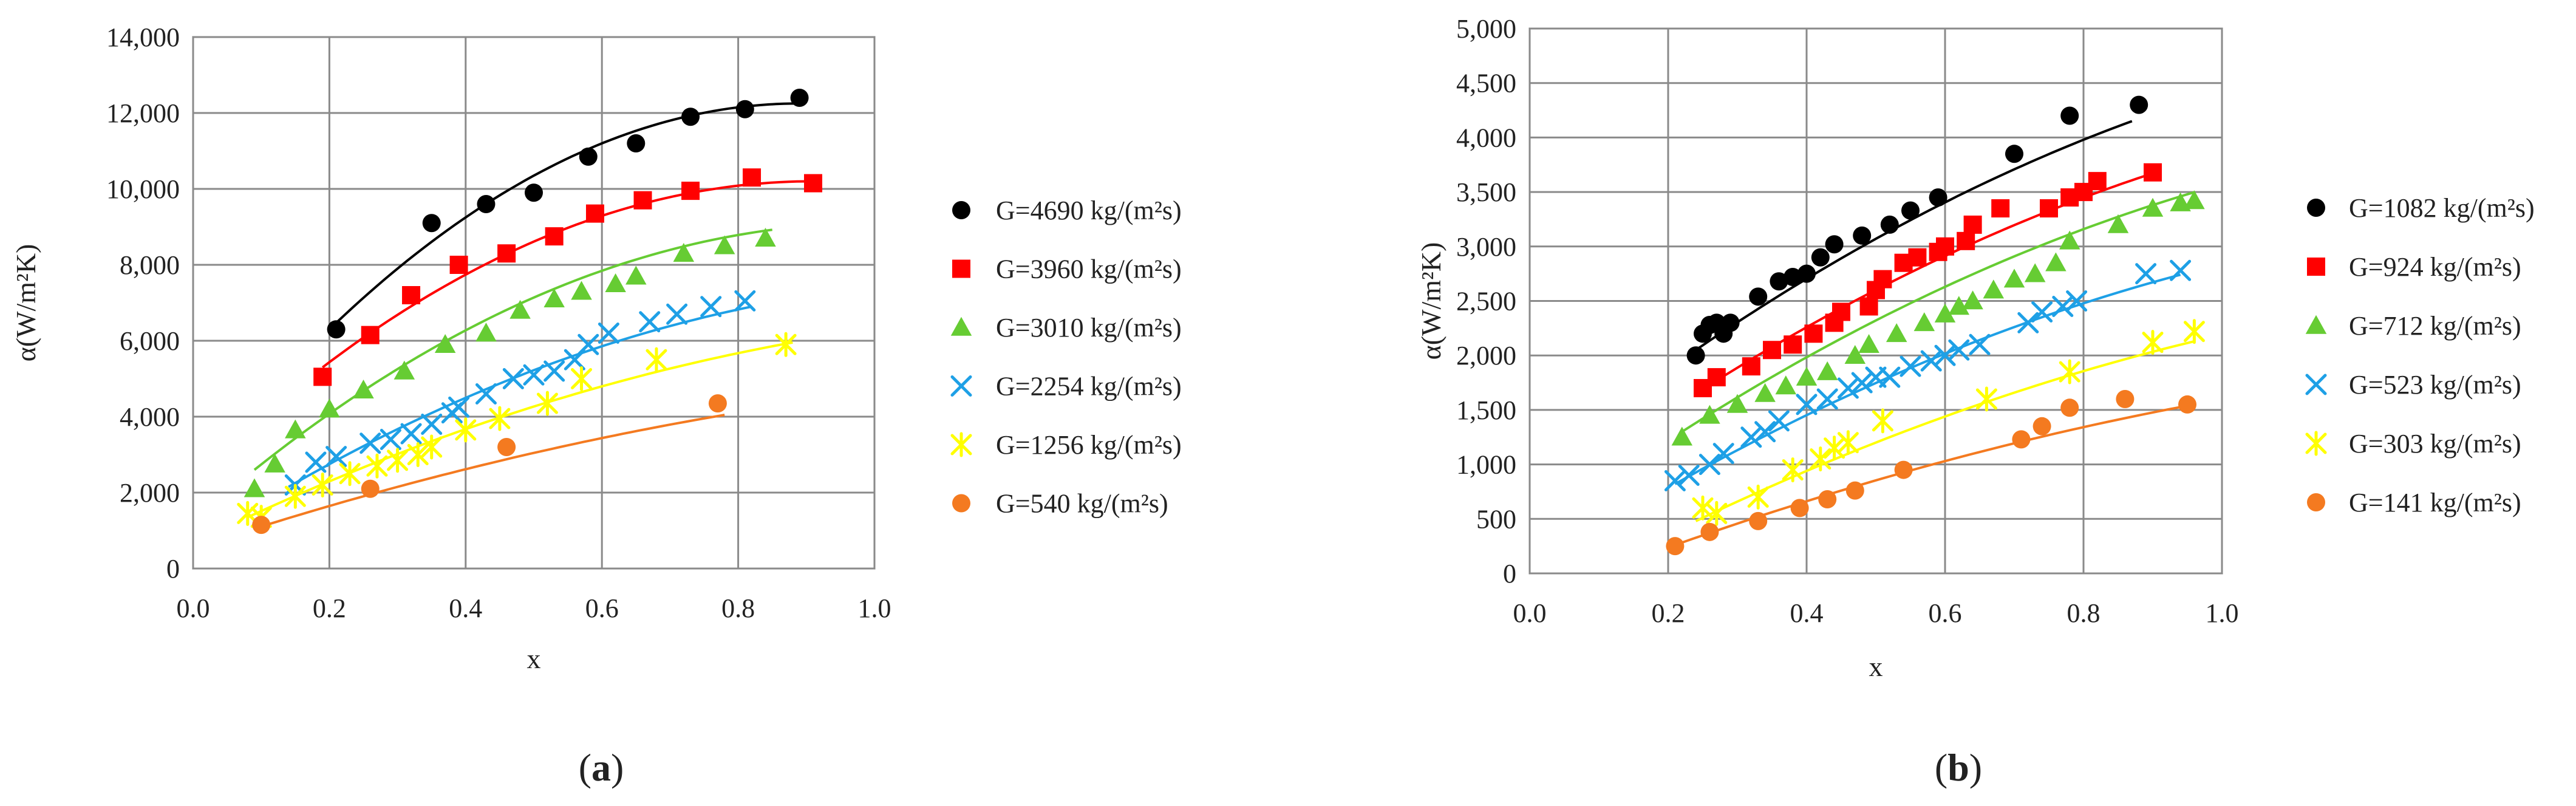  I want to click on x-tick-label: 0.6, so click(602, 608).